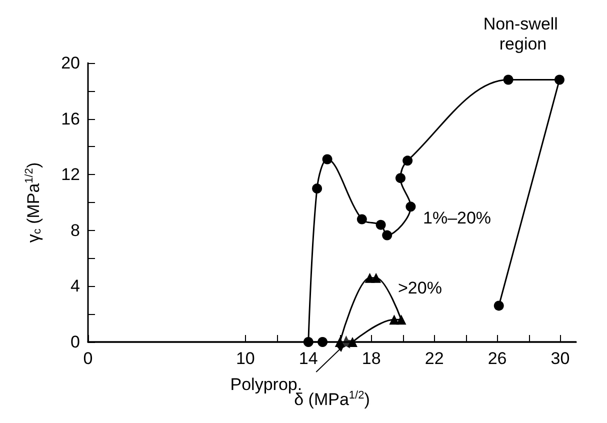  What do you see at coordinates (420, 288) in the screenshot?
I see `annotation: >20%` at bounding box center [420, 288].